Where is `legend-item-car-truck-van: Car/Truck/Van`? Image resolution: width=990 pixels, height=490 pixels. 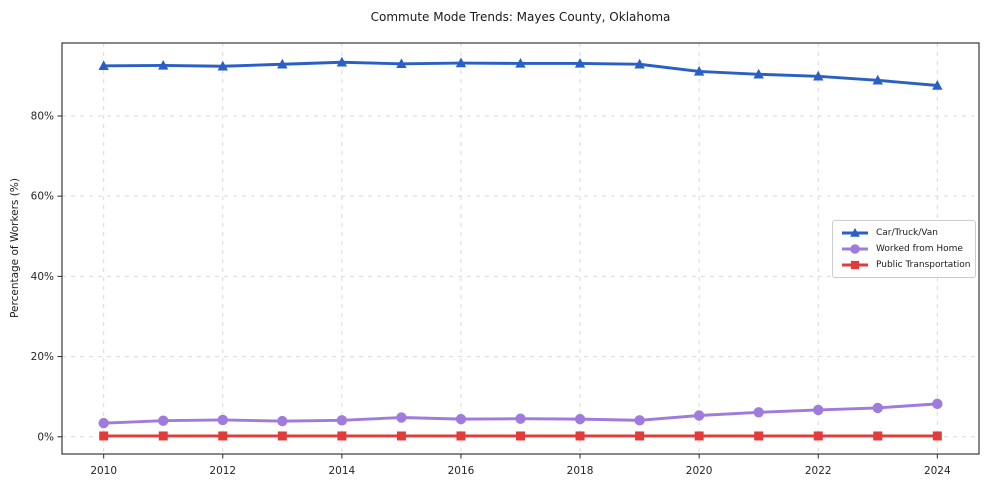
legend-item-car-truck-van: Car/Truck/Van is located at coordinates (904, 233).